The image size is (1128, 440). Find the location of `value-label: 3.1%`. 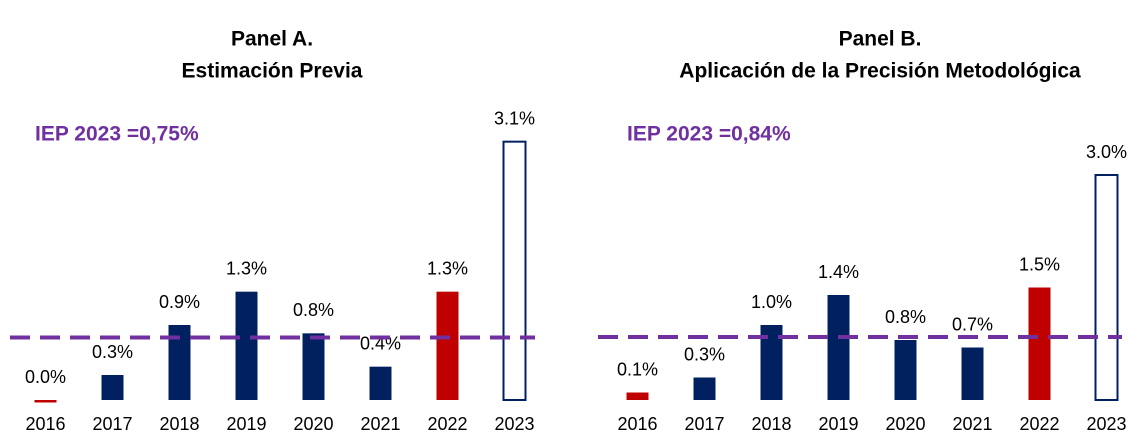

value-label: 3.1% is located at coordinates (514, 118).